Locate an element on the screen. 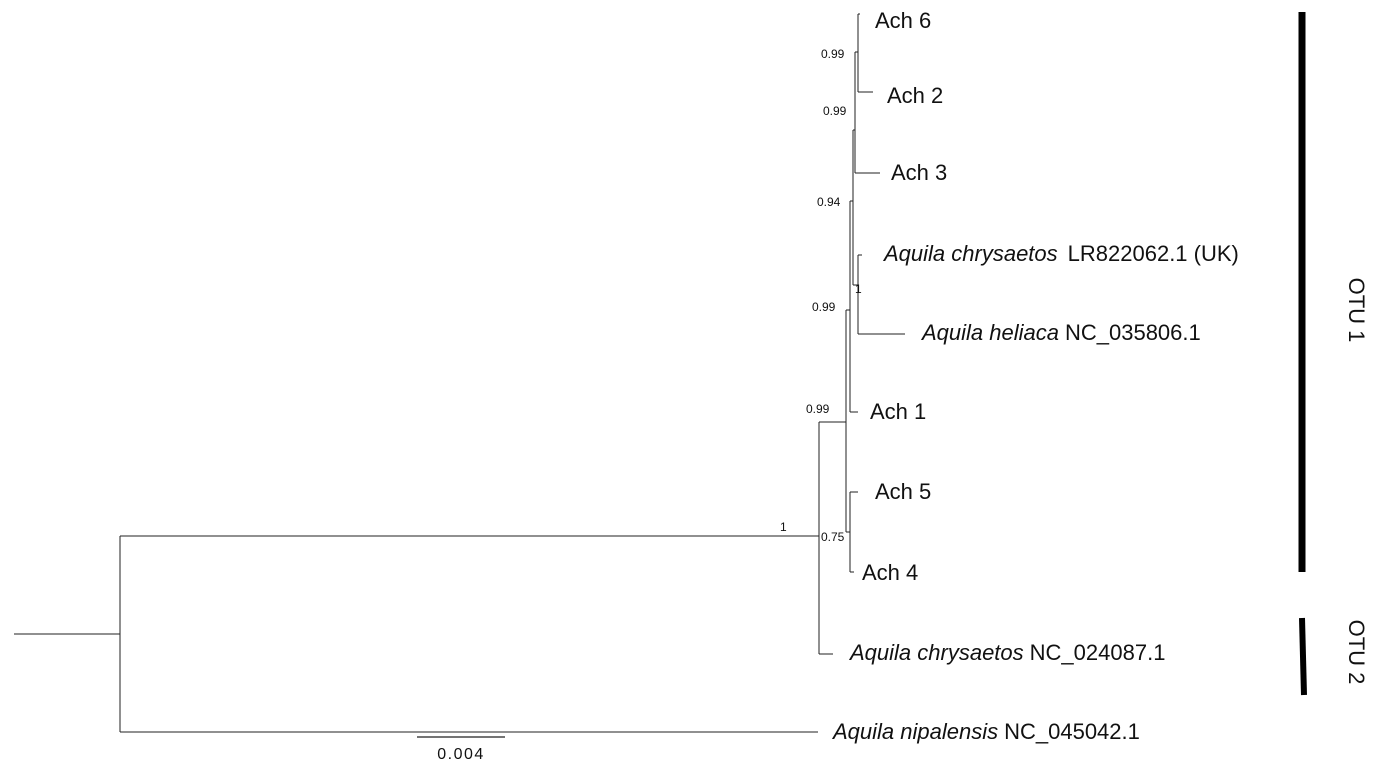  tip-label: Aquila chrysaetos NC_024087.1 is located at coordinates (1006, 652).